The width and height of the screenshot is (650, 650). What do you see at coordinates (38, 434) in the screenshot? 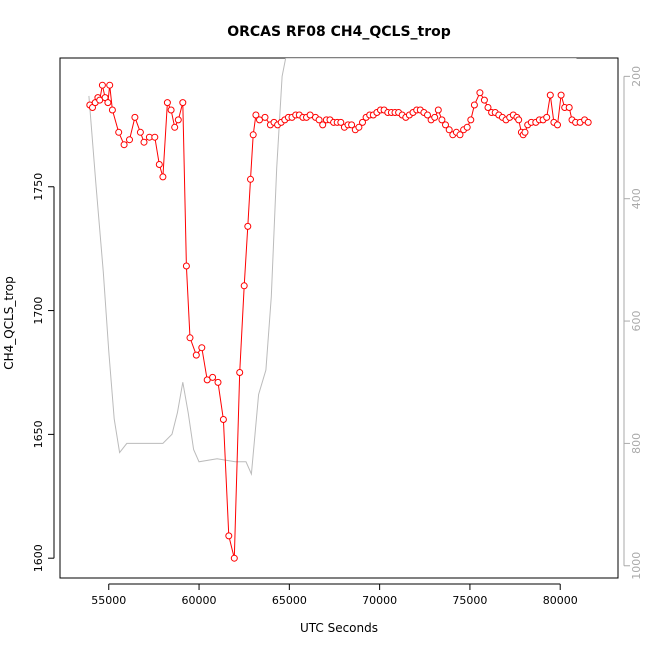
I see `y-tick-label: 1650` at bounding box center [38, 434].